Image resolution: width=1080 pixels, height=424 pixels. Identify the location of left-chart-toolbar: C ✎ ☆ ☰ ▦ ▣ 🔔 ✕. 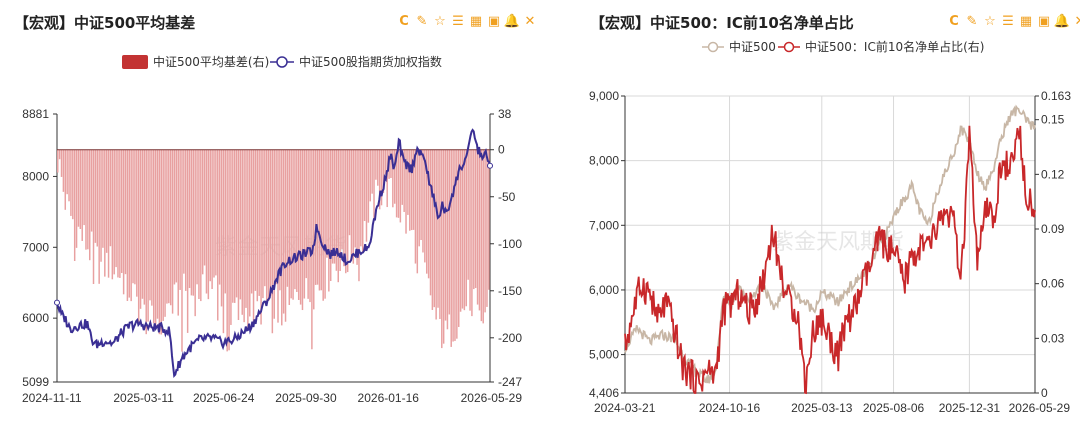
(467, 21).